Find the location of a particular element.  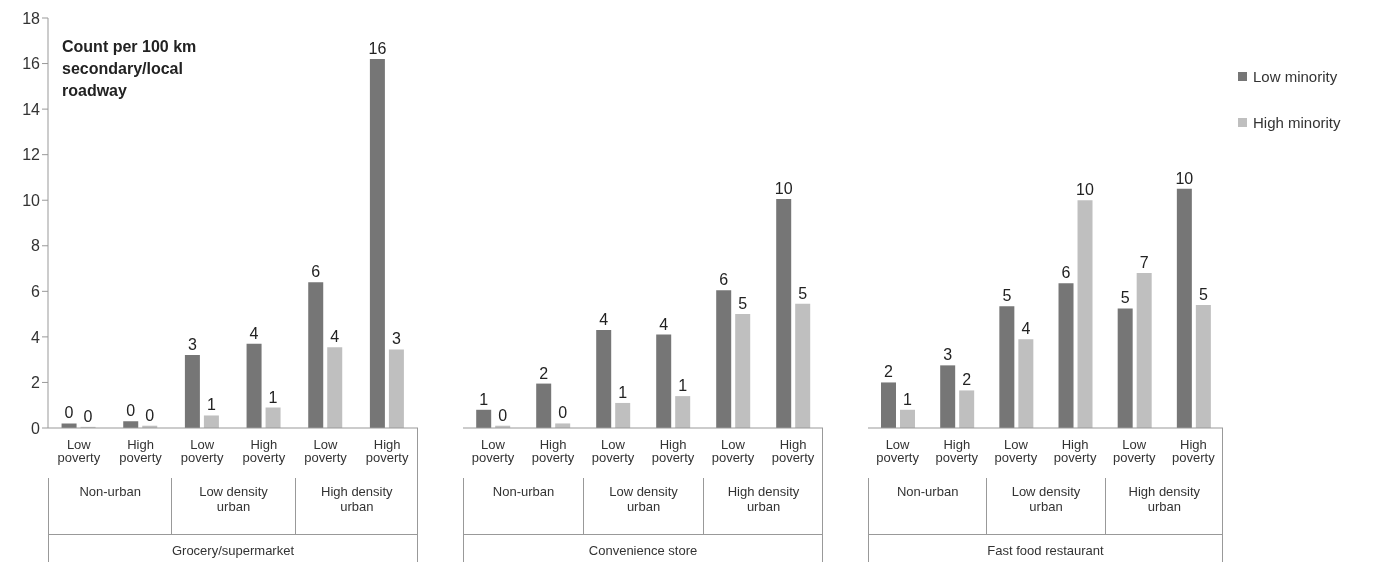

x-axis-title: Convenience store is located at coordinates (643, 548).